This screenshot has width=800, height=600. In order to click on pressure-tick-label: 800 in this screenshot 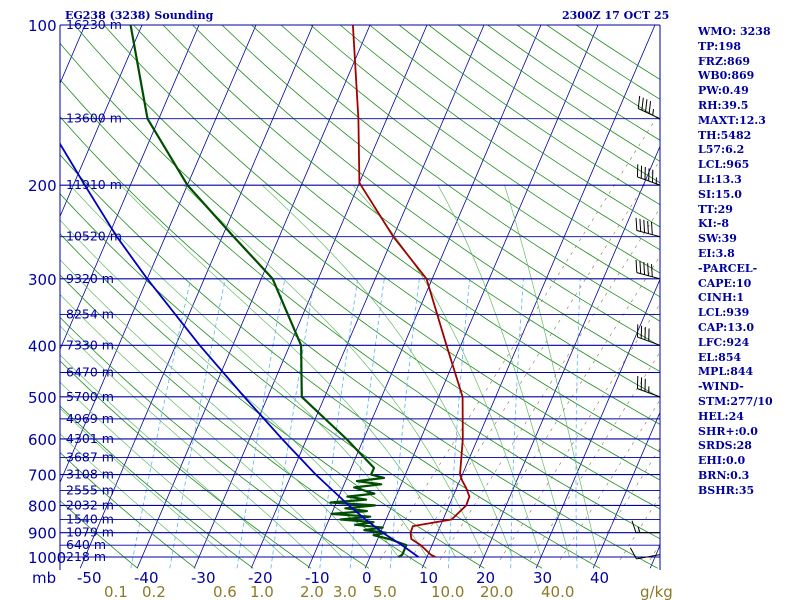, I will do `click(42, 506)`.